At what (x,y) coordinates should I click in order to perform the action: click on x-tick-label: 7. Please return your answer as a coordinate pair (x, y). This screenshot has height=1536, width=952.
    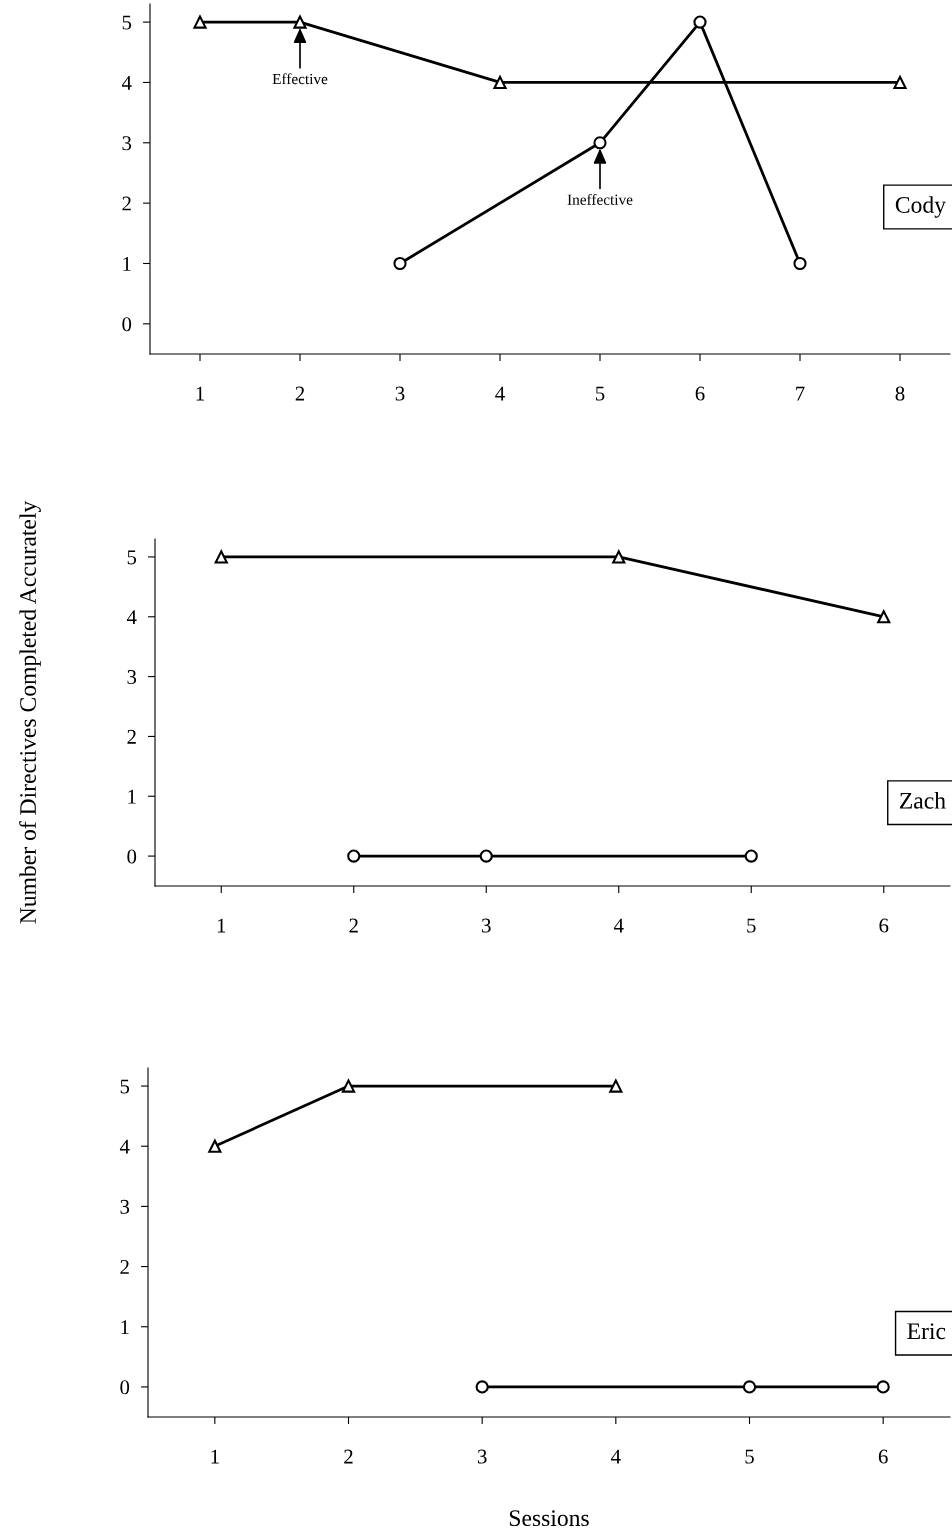
    Looking at the image, I should click on (800, 393).